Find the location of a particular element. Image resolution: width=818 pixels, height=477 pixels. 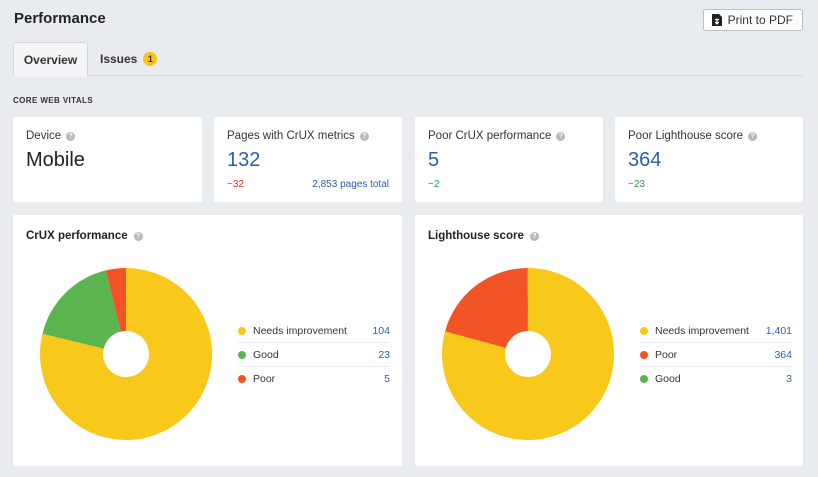

legend-value: 1,401 is located at coordinates (778, 330).